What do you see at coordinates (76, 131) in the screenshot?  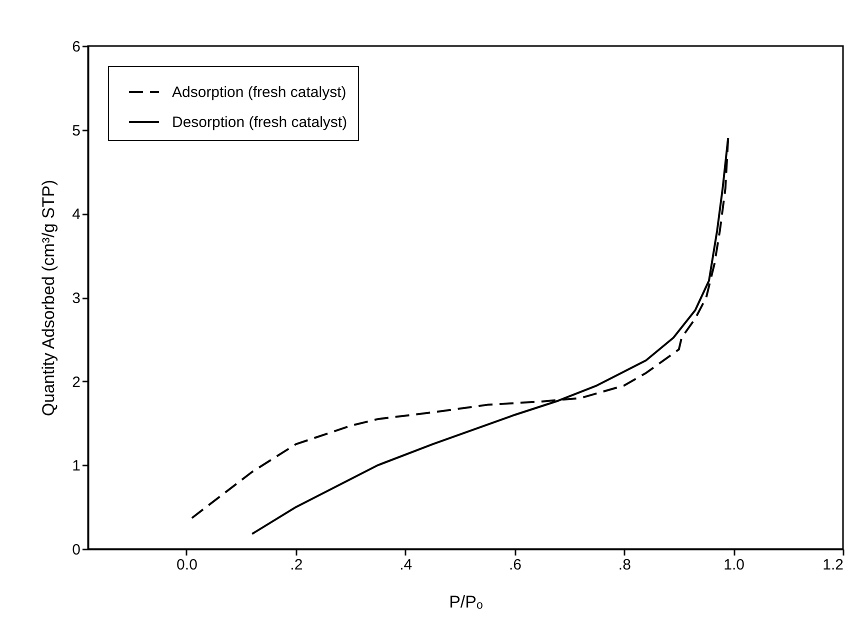 I see `y-tick-label: 5` at bounding box center [76, 131].